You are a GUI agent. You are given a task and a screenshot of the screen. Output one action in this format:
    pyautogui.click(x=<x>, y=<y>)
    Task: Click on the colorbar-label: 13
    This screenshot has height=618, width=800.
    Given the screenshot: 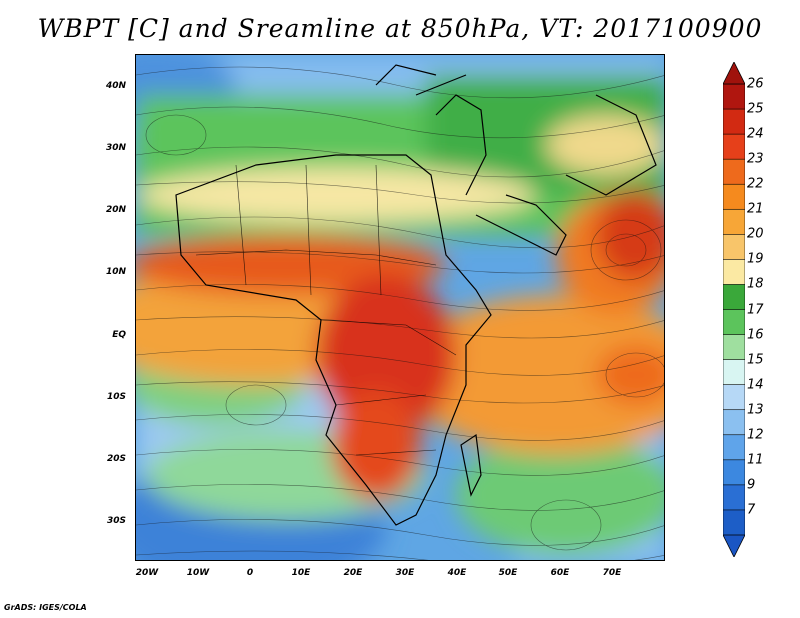 What is the action you would take?
    pyautogui.click(x=755, y=410)
    